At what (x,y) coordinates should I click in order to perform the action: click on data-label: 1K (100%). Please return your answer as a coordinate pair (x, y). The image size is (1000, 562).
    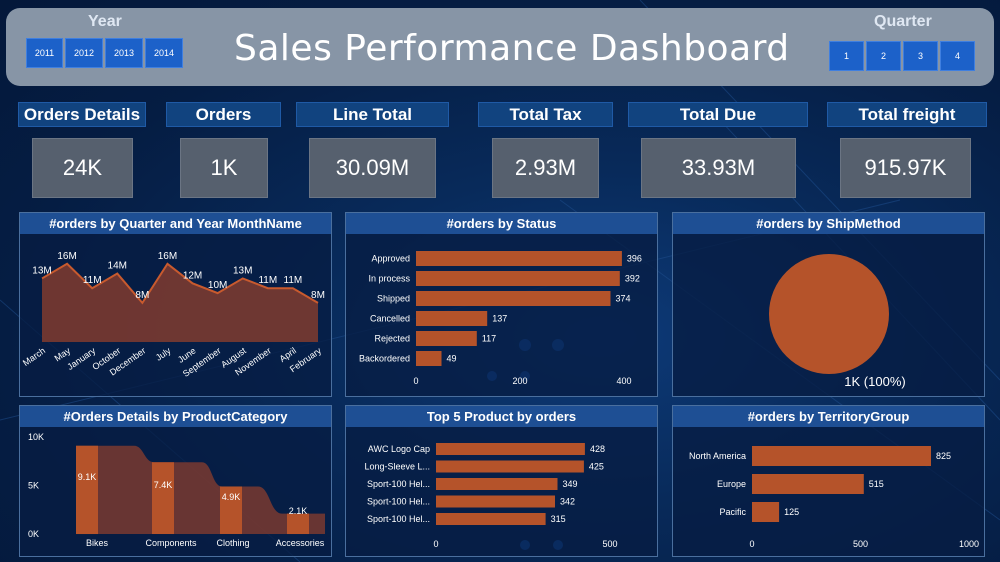
    Looking at the image, I should click on (874, 381).